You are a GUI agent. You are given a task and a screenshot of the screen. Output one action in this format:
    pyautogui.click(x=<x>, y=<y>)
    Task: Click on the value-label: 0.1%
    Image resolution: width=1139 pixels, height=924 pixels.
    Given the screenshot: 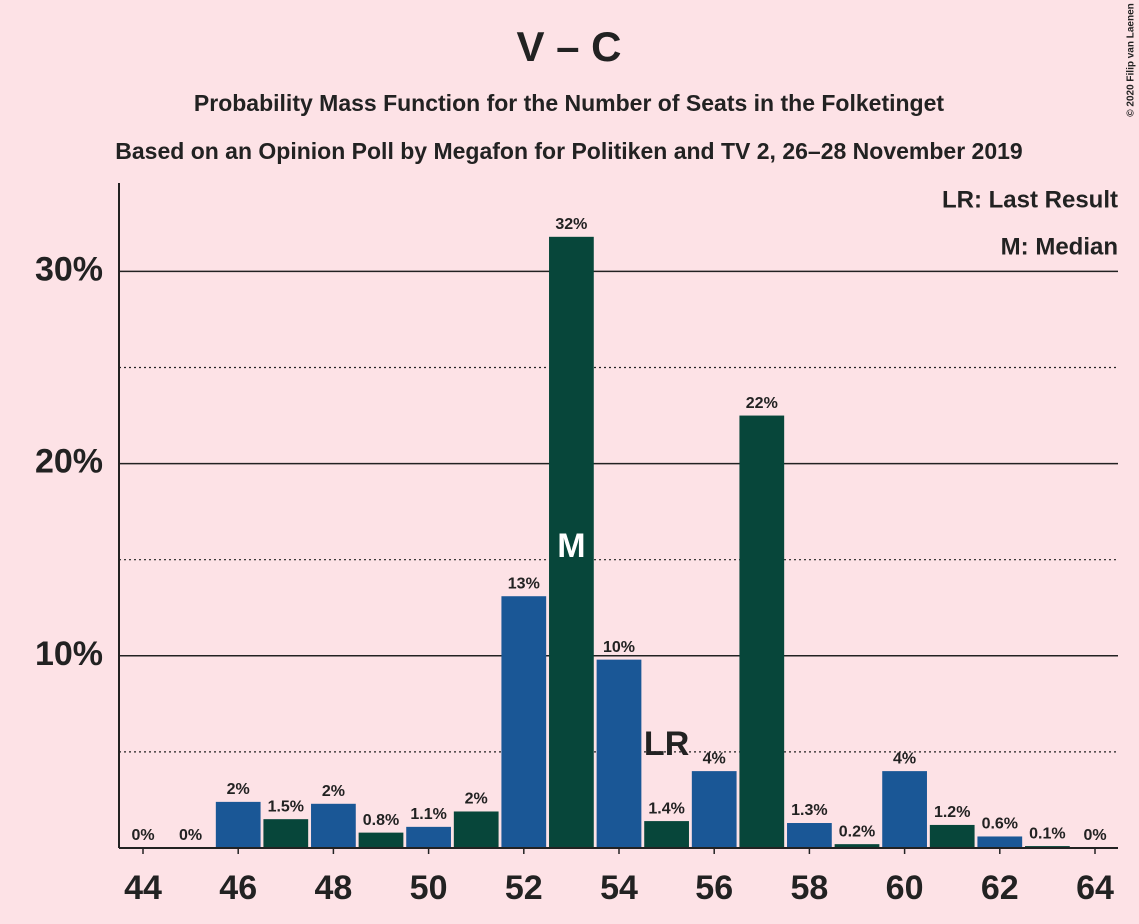 What is the action you would take?
    pyautogui.click(x=1047, y=833)
    